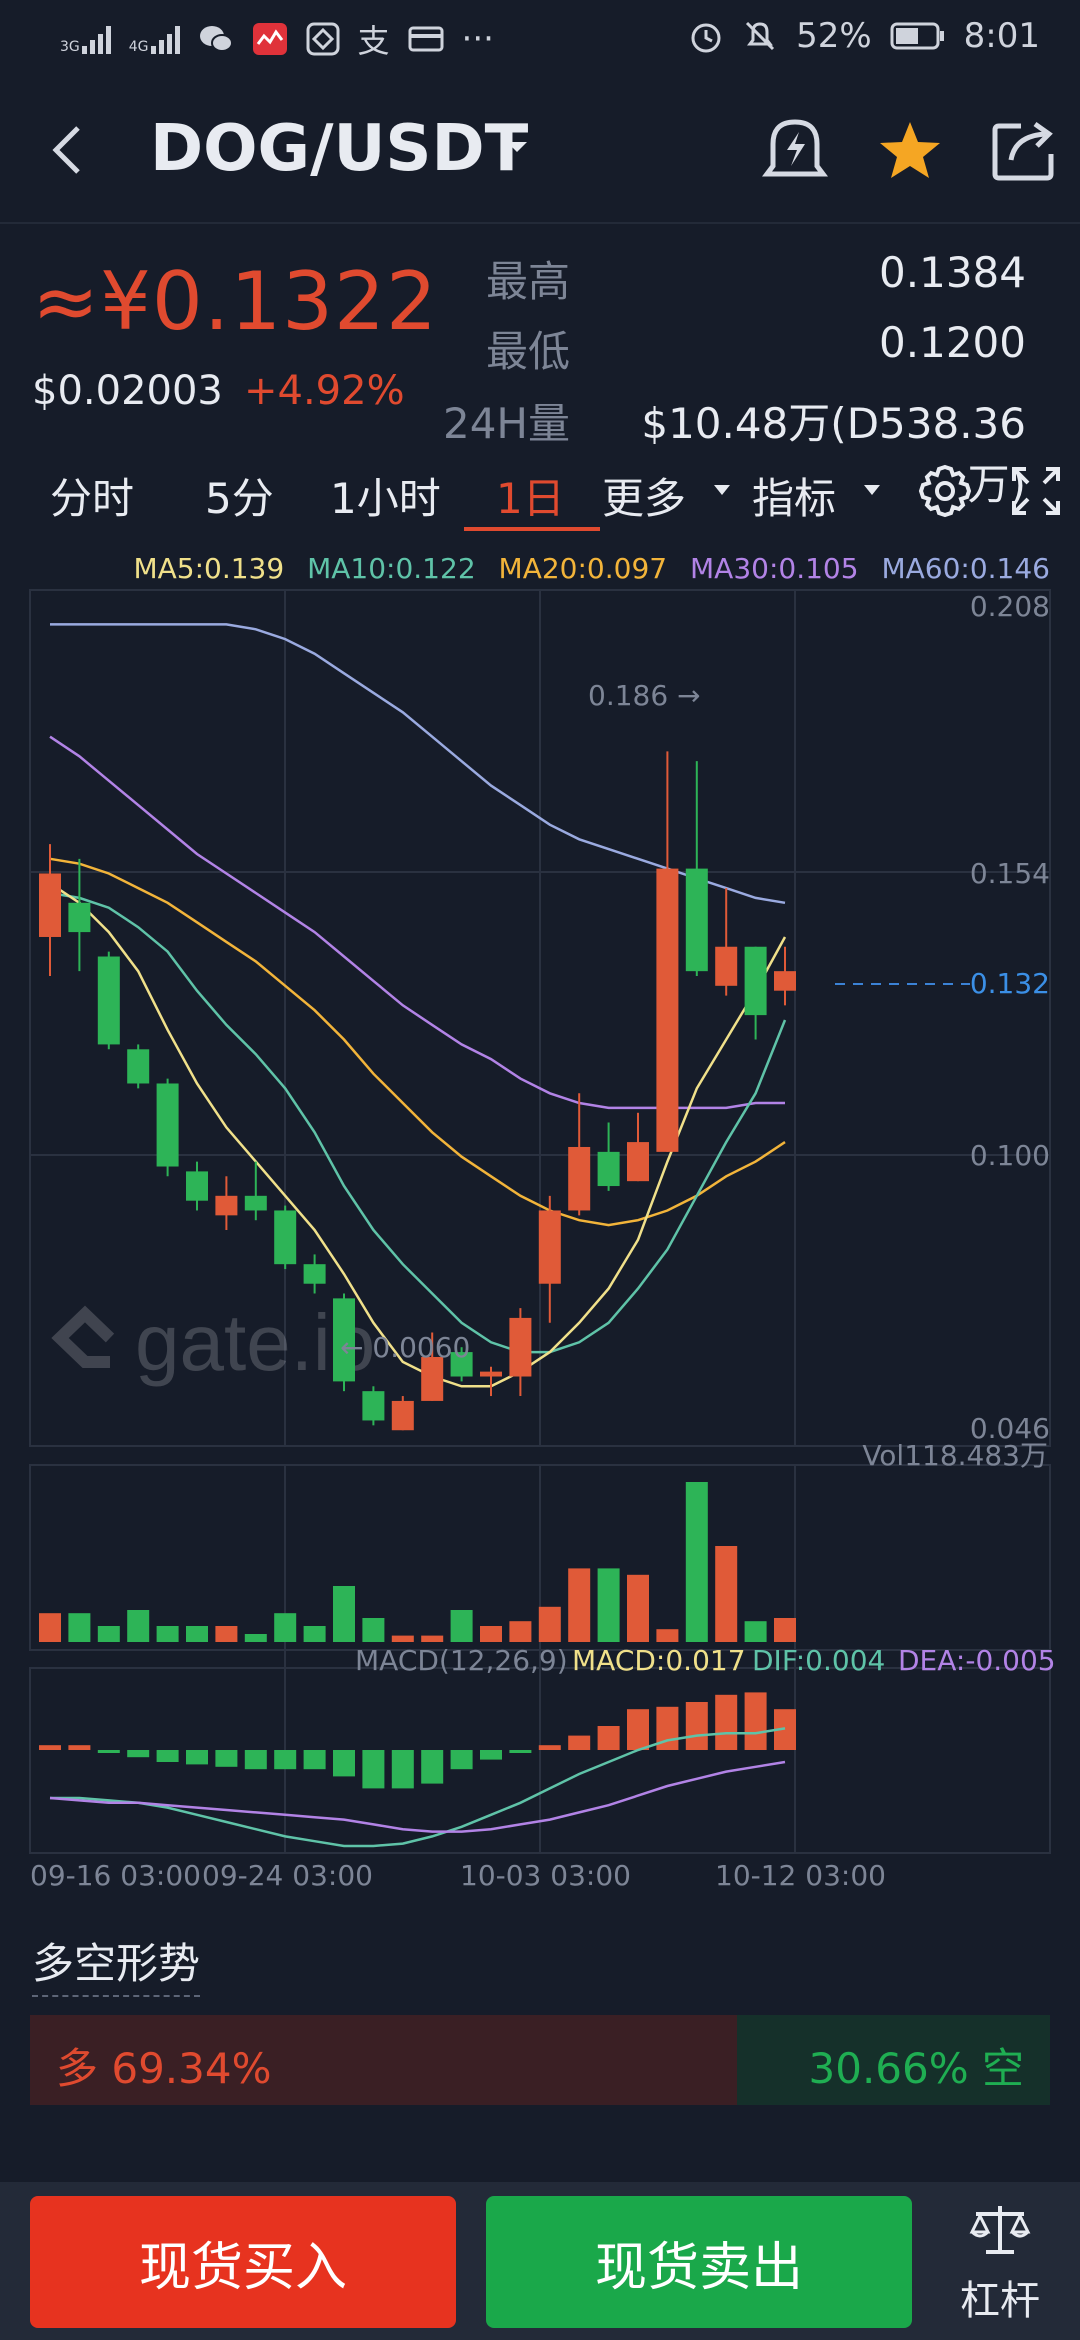 The width and height of the screenshot is (1080, 2340). What do you see at coordinates (795, 150) in the screenshot?
I see `price-alert-bell-icon` at bounding box center [795, 150].